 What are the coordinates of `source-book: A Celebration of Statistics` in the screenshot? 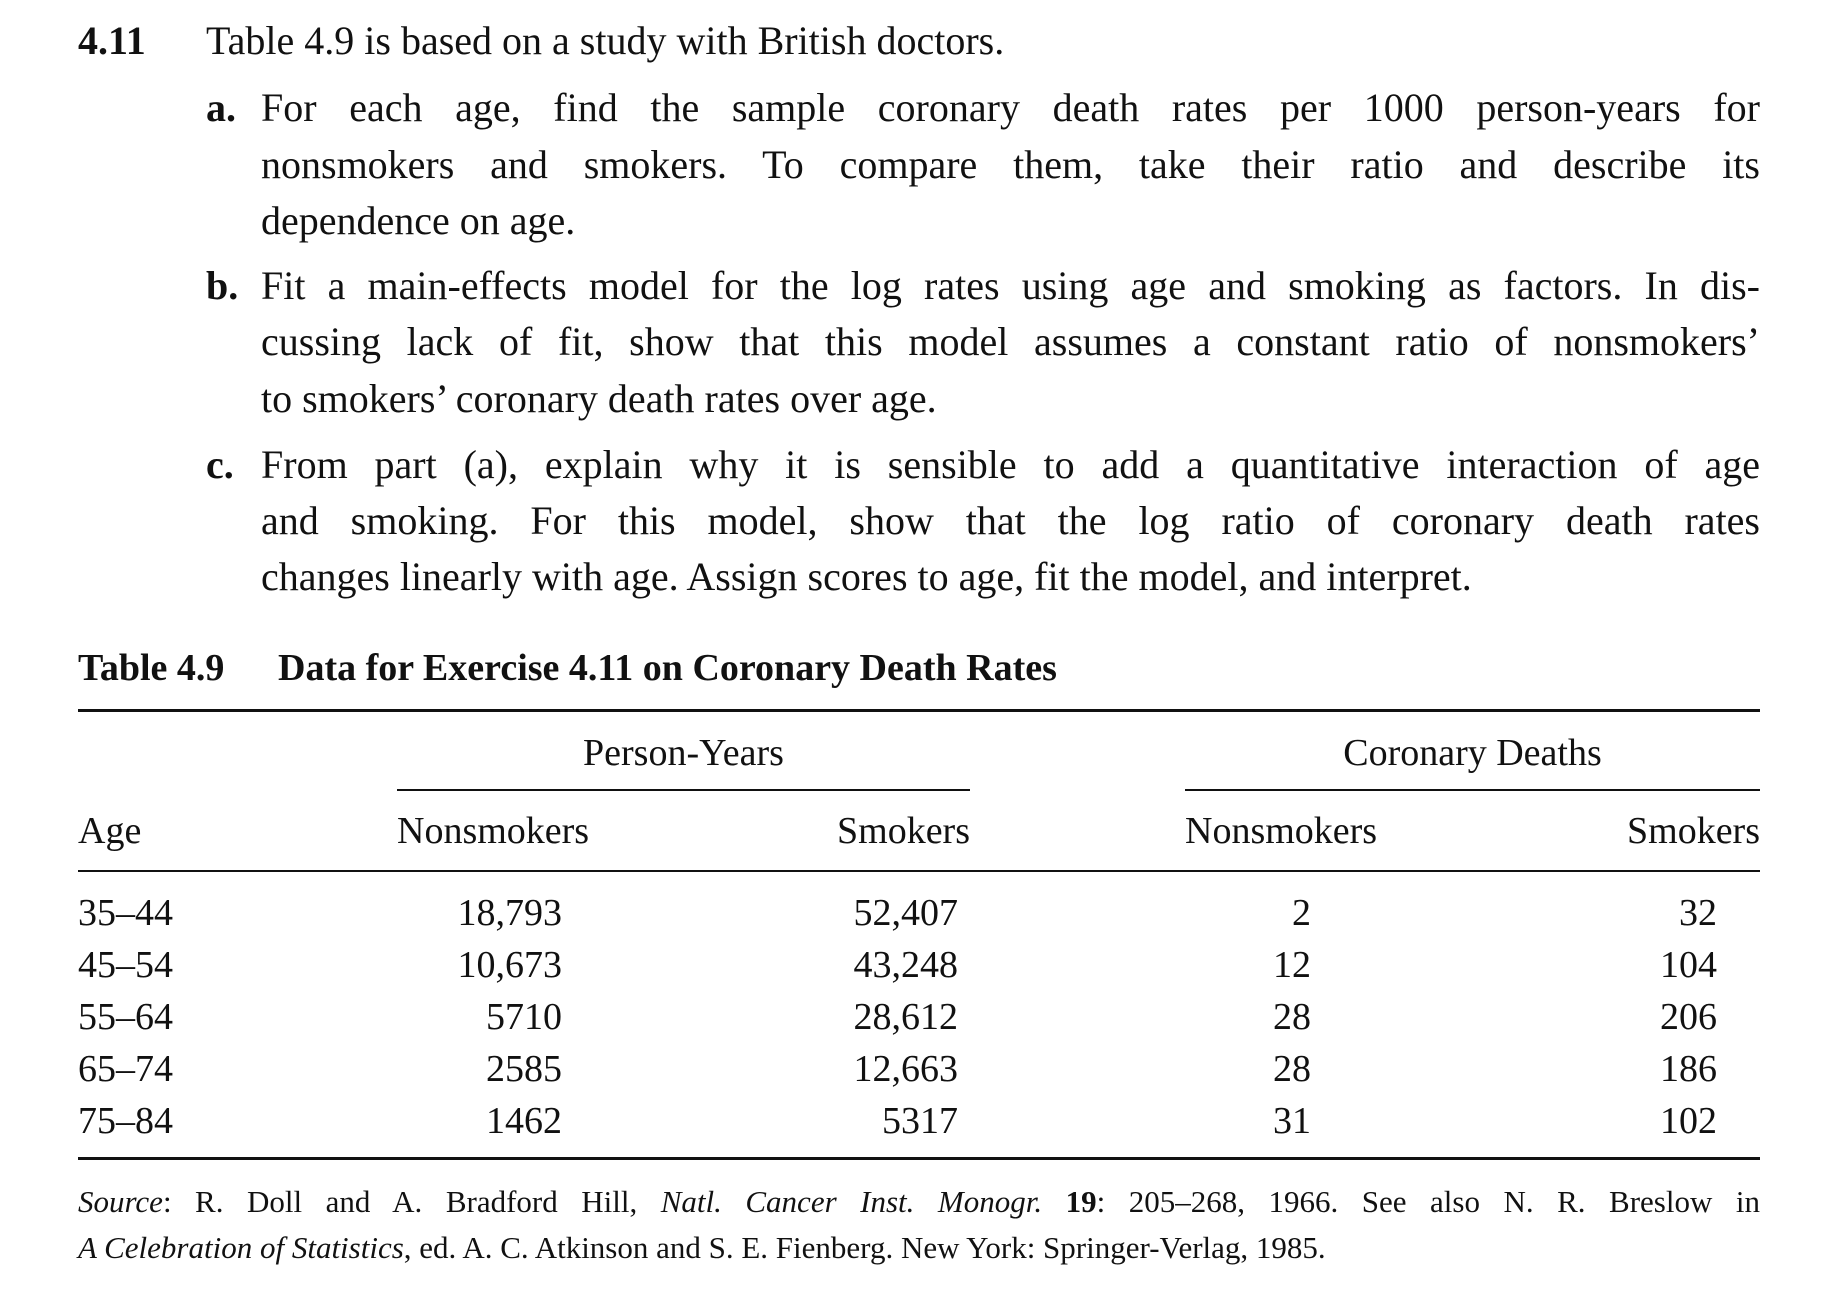 It's located at (241, 1247).